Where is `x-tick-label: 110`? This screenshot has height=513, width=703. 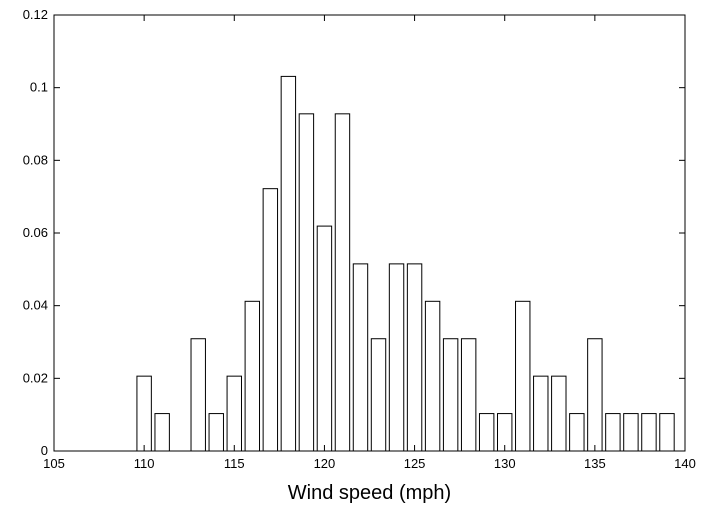 x-tick-label: 110 is located at coordinates (144, 463).